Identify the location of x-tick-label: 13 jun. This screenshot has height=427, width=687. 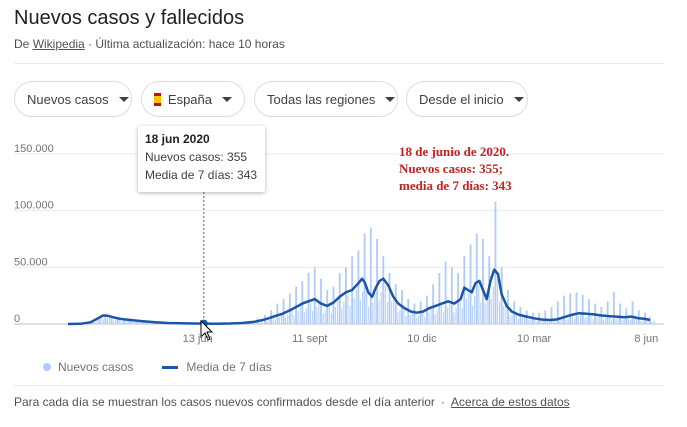
(198, 339).